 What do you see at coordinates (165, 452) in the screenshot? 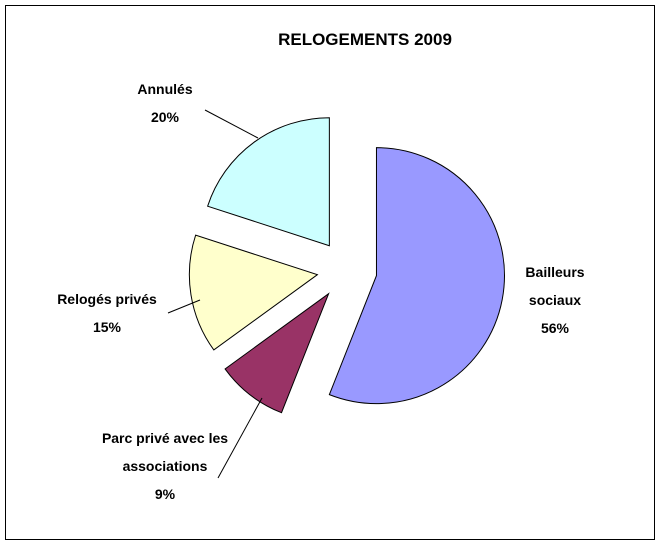
I see `category-label: Parc privé avec les associations` at bounding box center [165, 452].